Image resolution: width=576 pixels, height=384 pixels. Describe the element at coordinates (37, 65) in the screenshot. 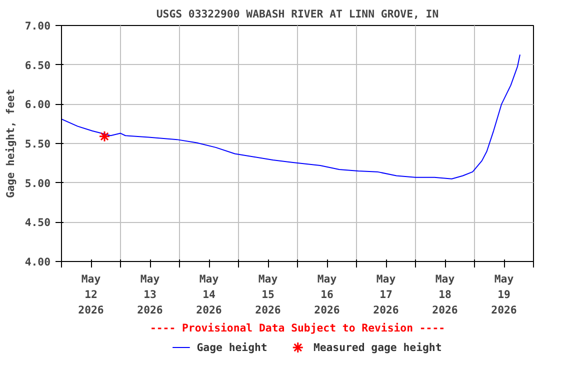

I see `y-tick-label: 6.50` at that location.